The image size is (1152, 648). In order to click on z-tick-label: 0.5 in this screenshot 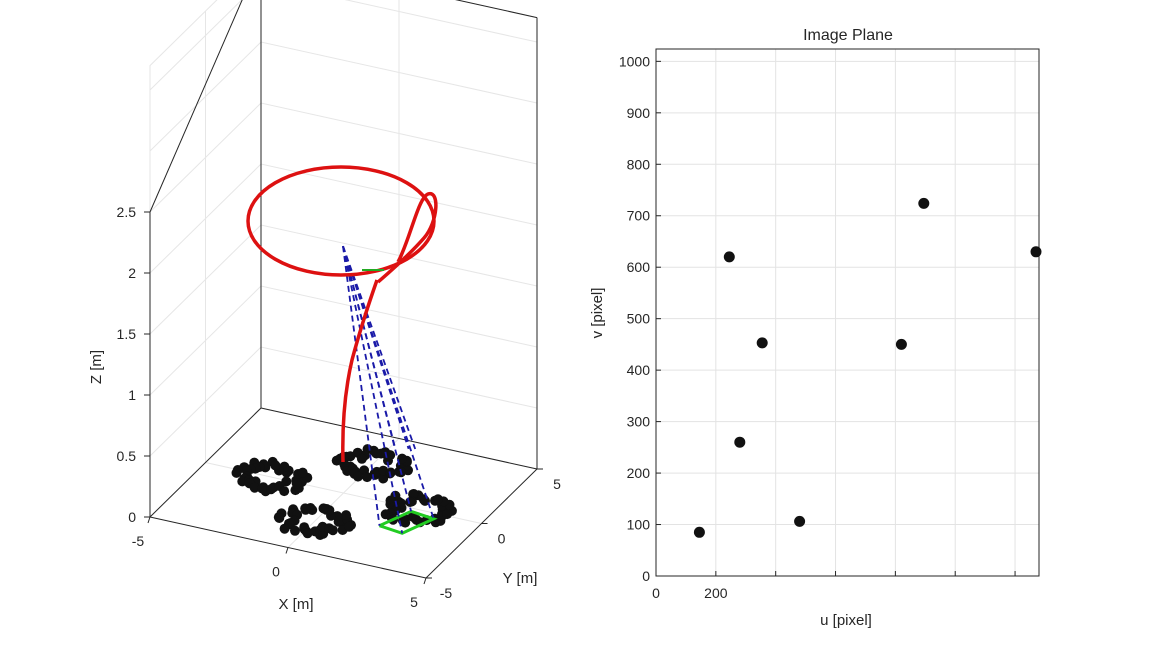, I will do `click(127, 456)`.